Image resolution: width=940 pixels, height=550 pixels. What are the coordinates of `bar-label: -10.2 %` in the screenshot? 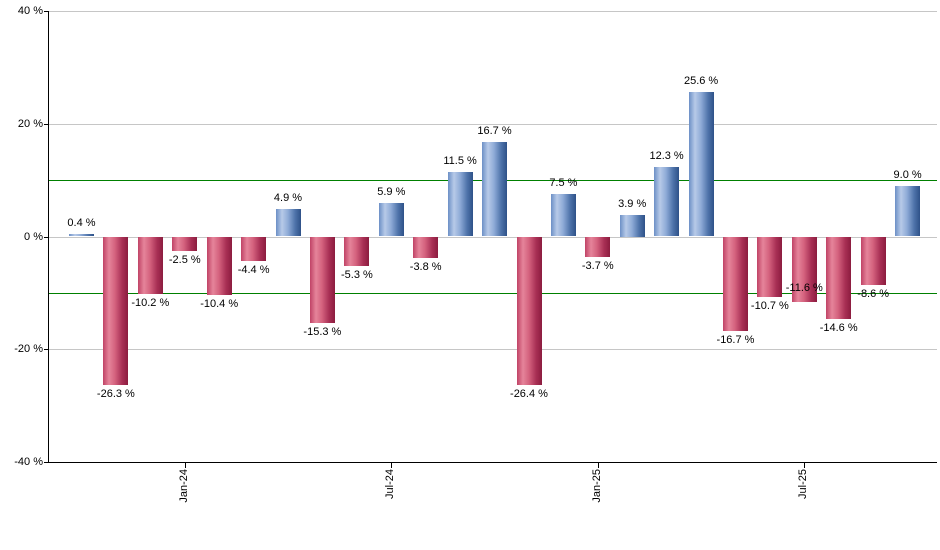 It's located at (150, 303).